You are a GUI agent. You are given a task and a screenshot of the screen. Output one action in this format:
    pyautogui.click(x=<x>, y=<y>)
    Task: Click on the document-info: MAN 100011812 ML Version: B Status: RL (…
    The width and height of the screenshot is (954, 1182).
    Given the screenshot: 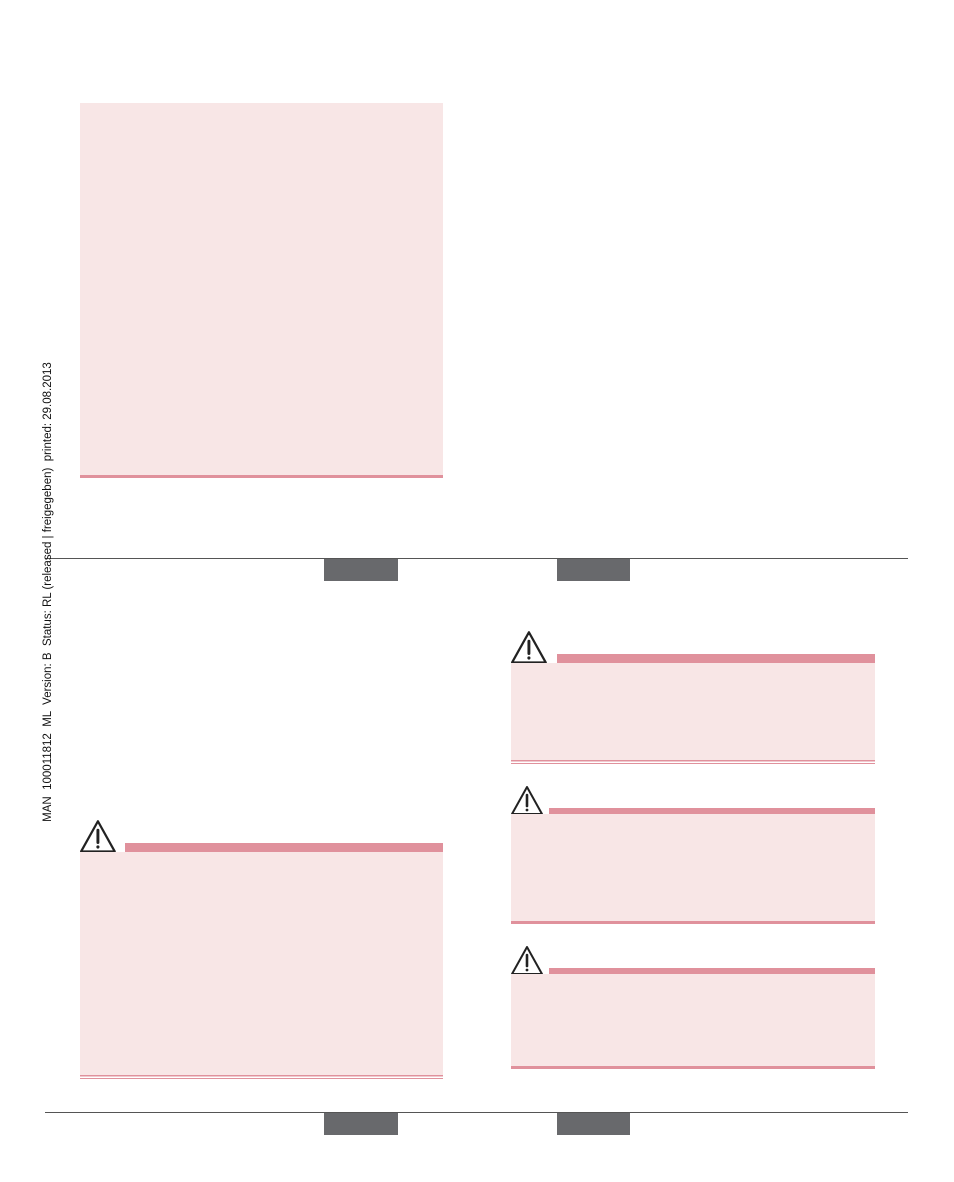 What is the action you would take?
    pyautogui.click(x=48, y=592)
    